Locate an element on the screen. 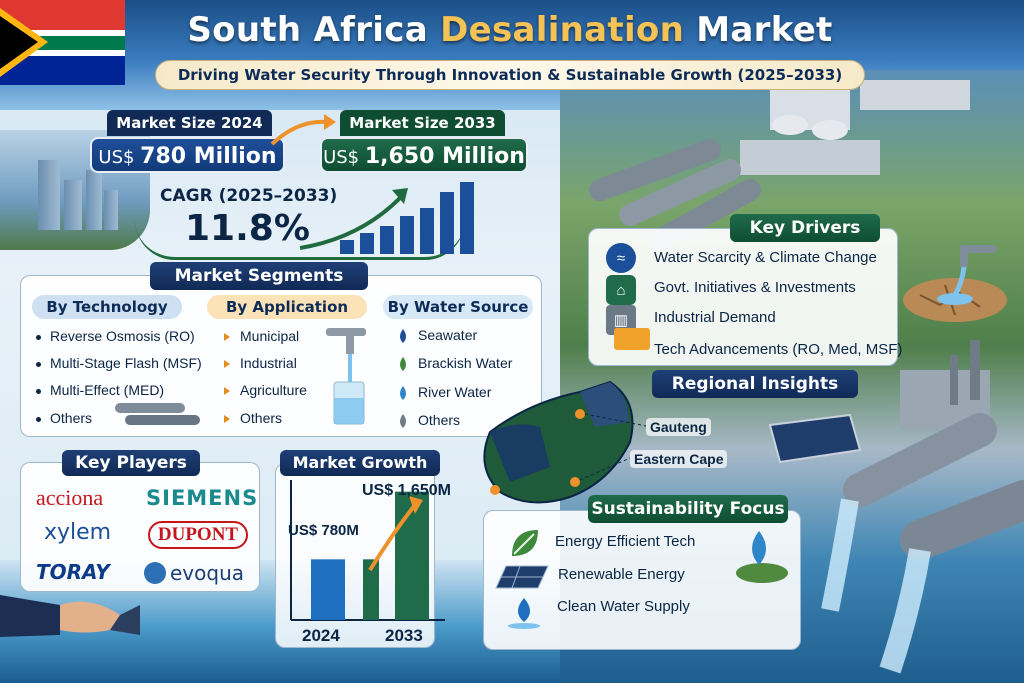 The width and height of the screenshot is (1024, 683). acciona-logo: acciona is located at coordinates (70, 497).